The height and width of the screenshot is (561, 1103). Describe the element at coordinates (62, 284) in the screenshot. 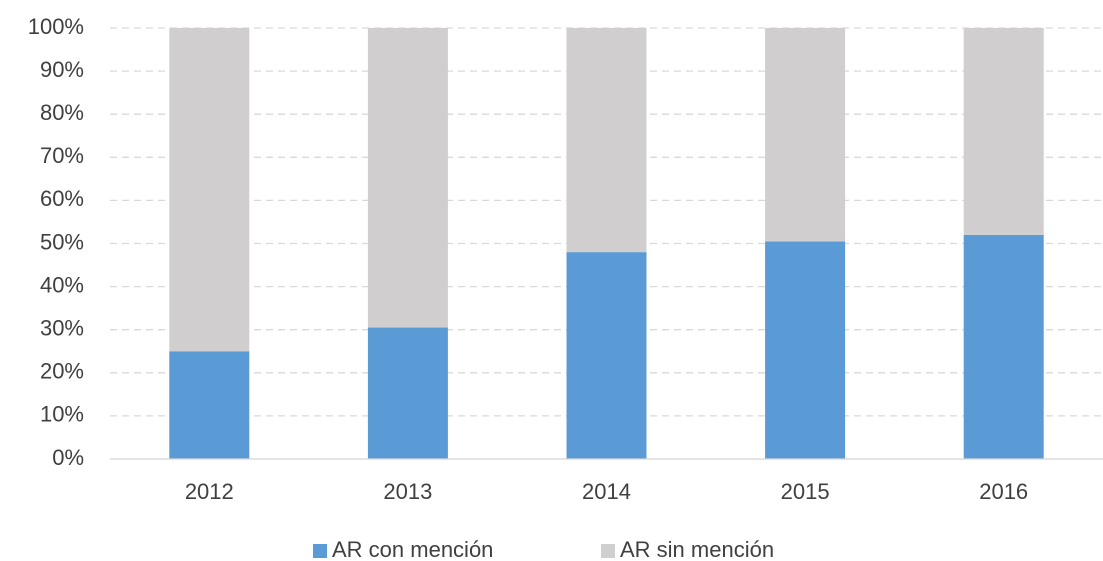

I see `y-tick-label: 40%` at that location.